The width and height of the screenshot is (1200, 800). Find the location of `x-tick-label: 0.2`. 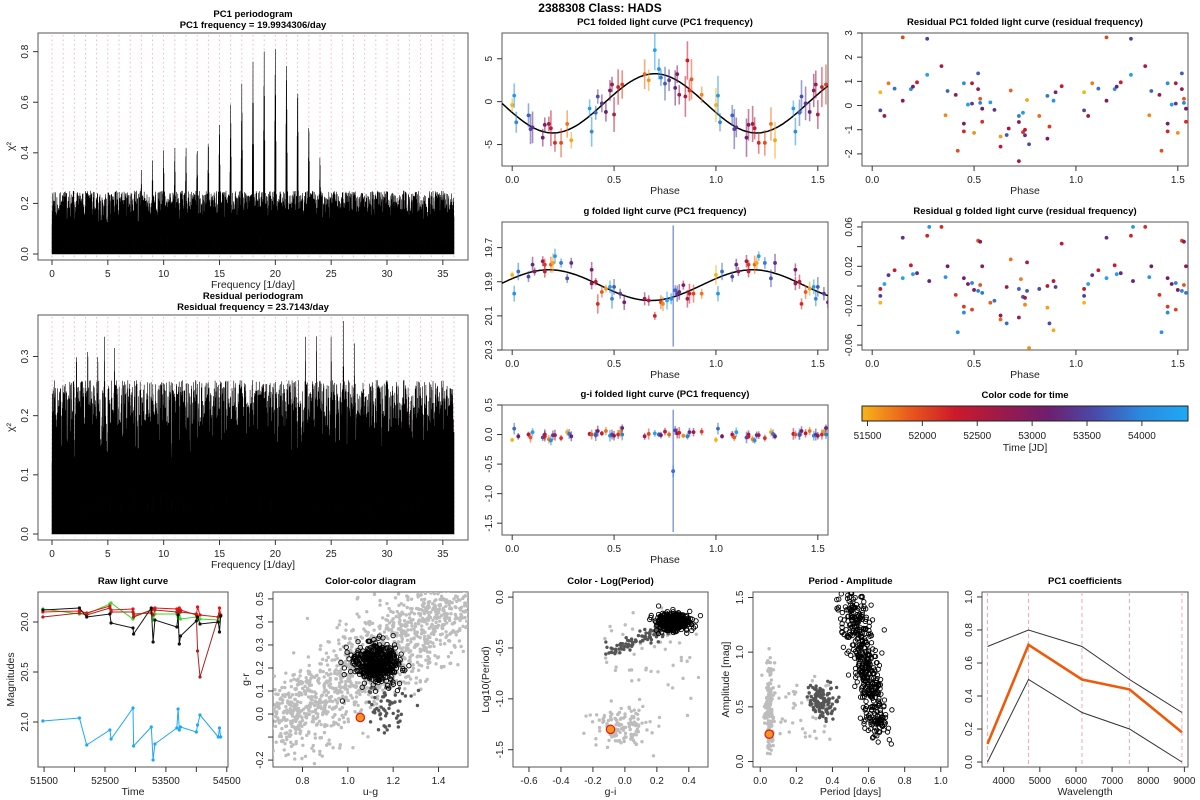

x-tick-label: 0.2 is located at coordinates (657, 781).